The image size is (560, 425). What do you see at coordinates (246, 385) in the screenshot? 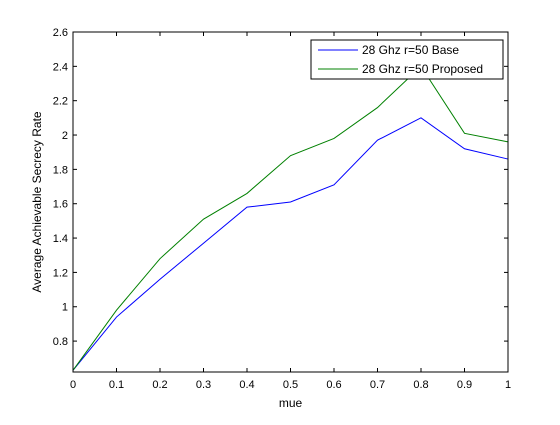
I see `x-tick-label: 0.4` at bounding box center [246, 385].